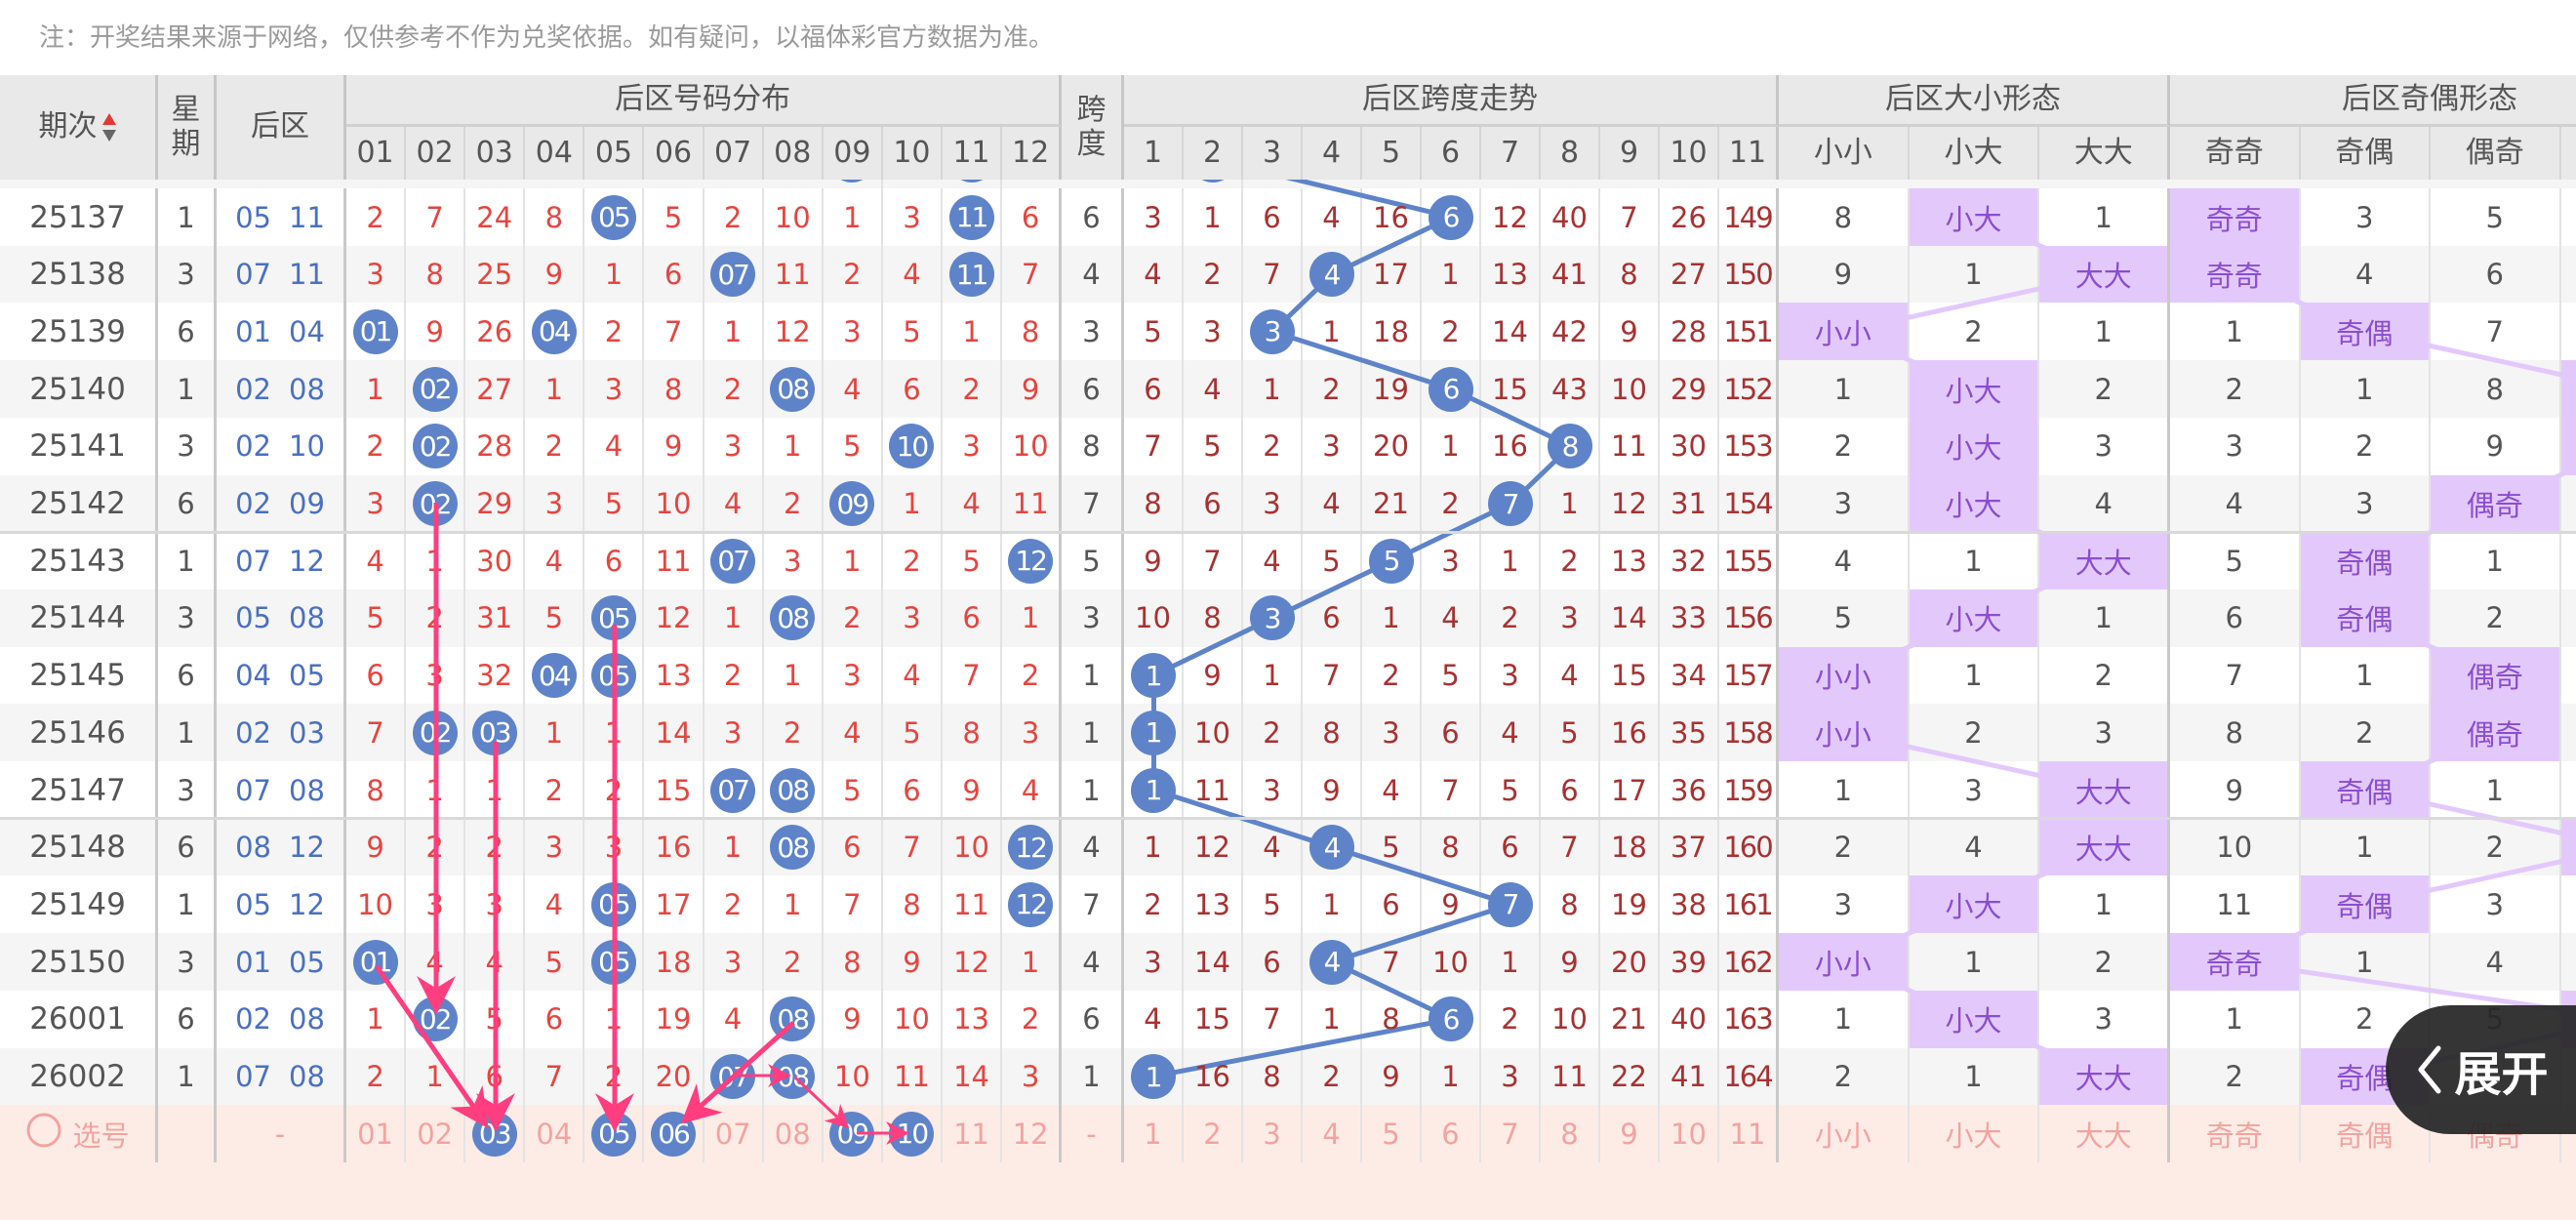 The height and width of the screenshot is (1220, 2576). I want to click on sort-icon, so click(109, 127).